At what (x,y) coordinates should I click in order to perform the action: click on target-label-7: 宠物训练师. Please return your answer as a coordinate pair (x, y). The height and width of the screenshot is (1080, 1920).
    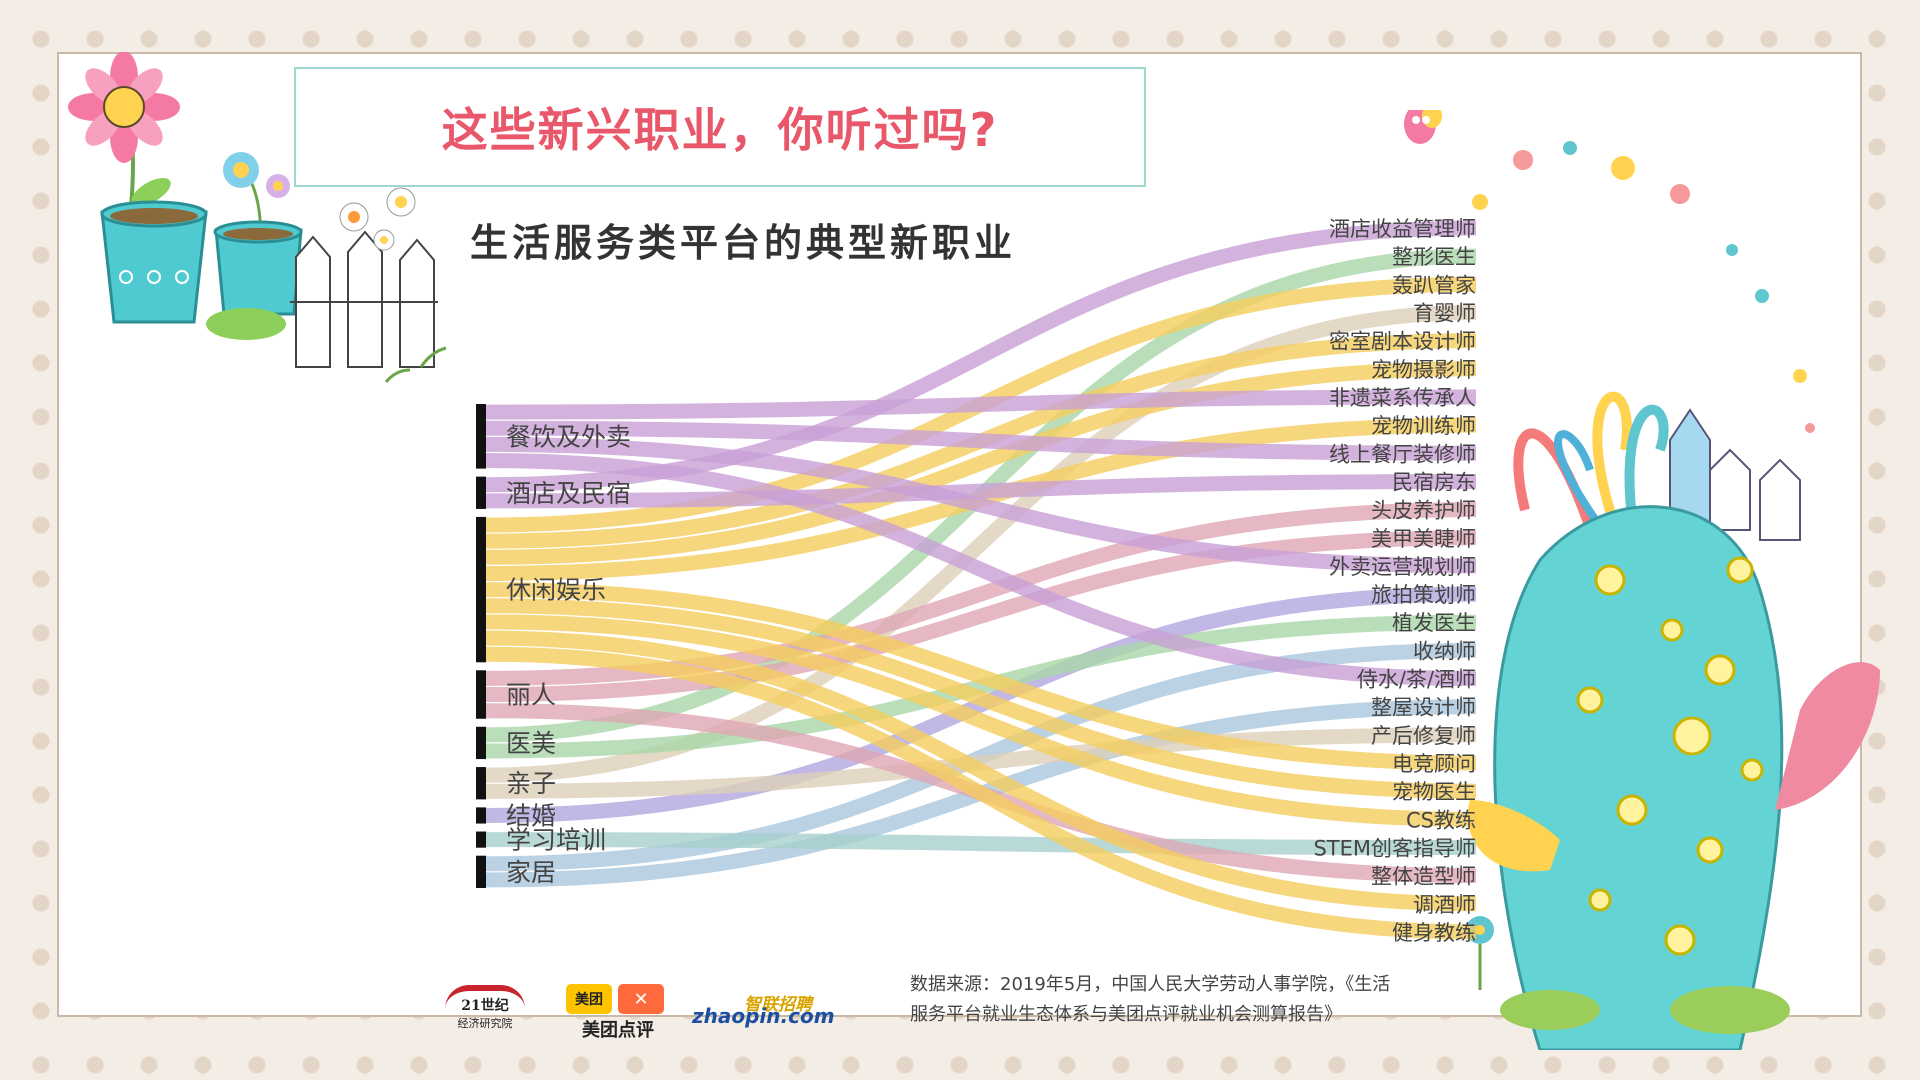
    Looking at the image, I should click on (1423, 426).